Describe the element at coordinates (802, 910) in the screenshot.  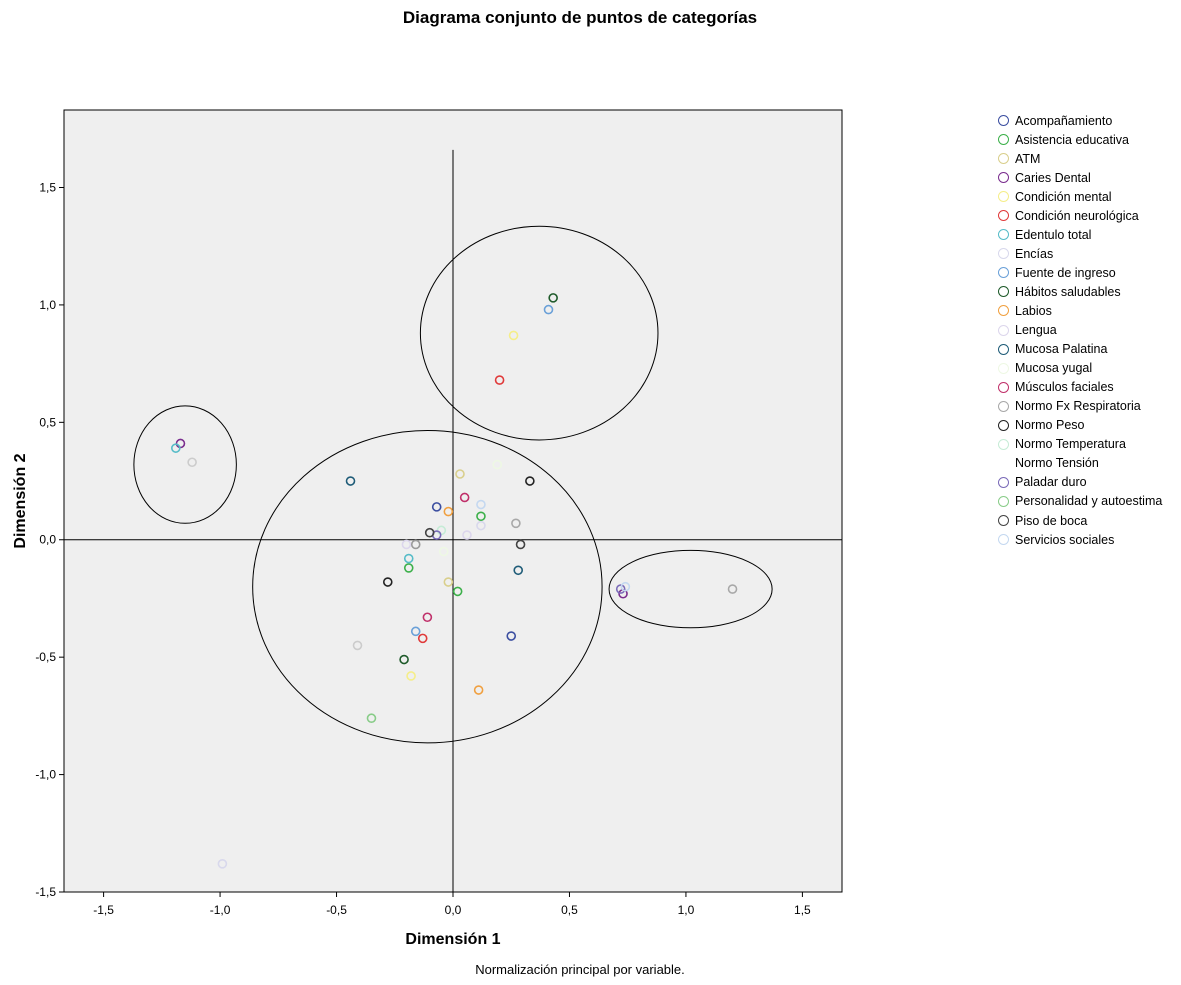
I see `x-tick-label: 1,5` at that location.